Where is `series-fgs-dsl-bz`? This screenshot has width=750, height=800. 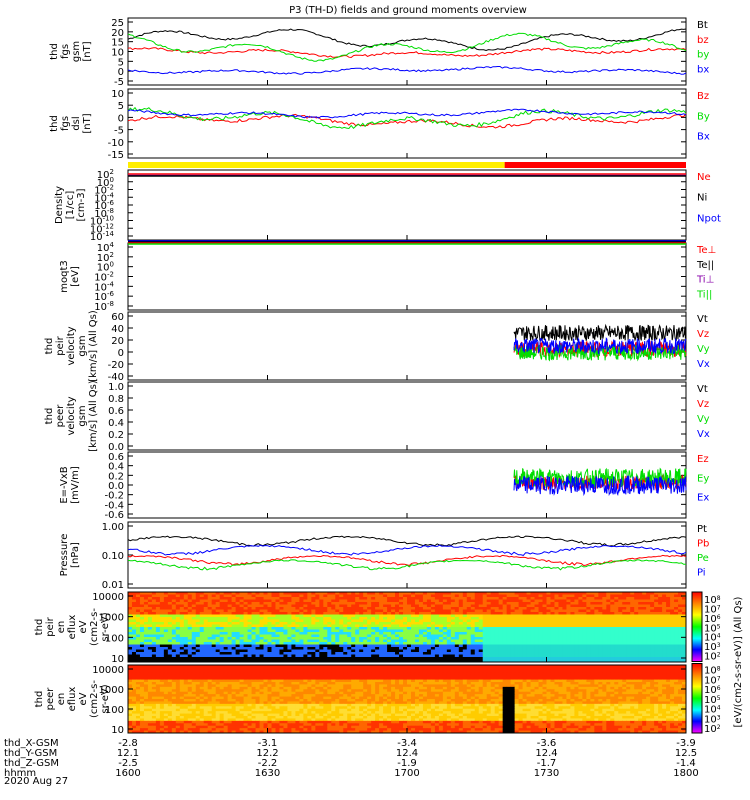 series-fgs-dsl-bz is located at coordinates (407, 121).